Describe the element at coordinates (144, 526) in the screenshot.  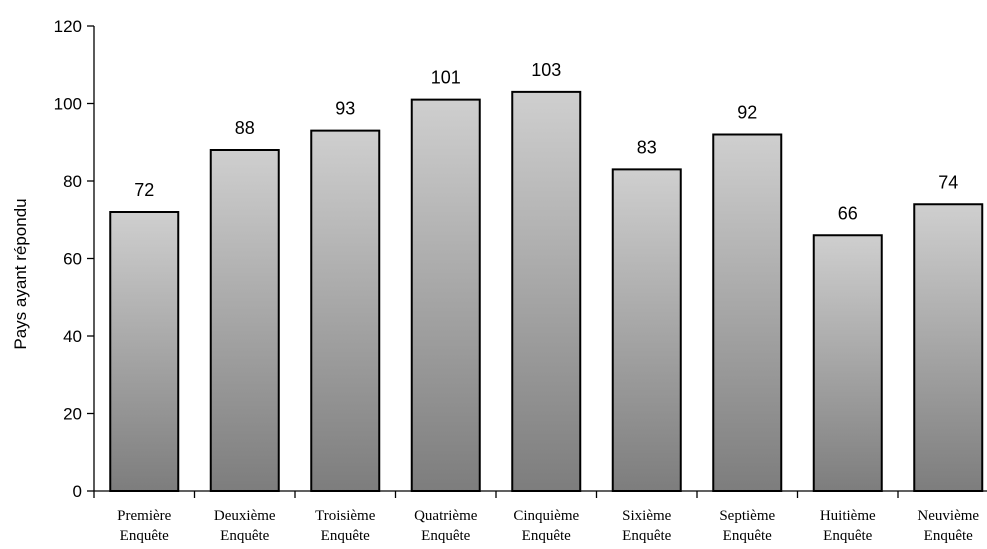
I see `x-category-label: Première Enquête` at that location.